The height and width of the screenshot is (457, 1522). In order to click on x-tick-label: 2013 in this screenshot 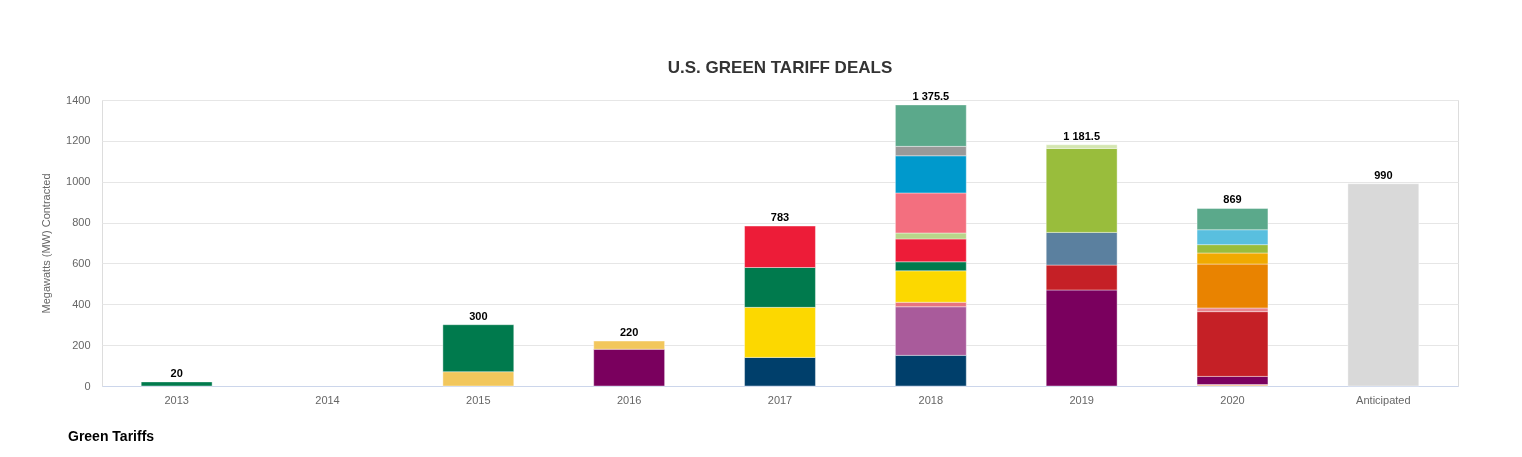, I will do `click(176, 399)`.